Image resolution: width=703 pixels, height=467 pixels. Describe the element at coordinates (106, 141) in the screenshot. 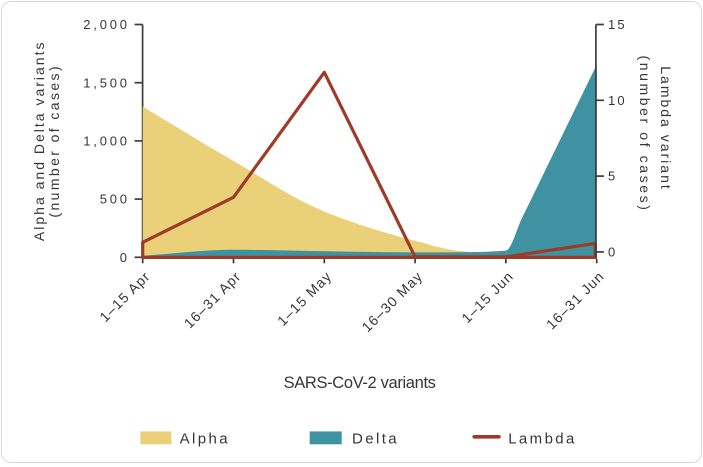

I see `svg-text: 1,000` at that location.